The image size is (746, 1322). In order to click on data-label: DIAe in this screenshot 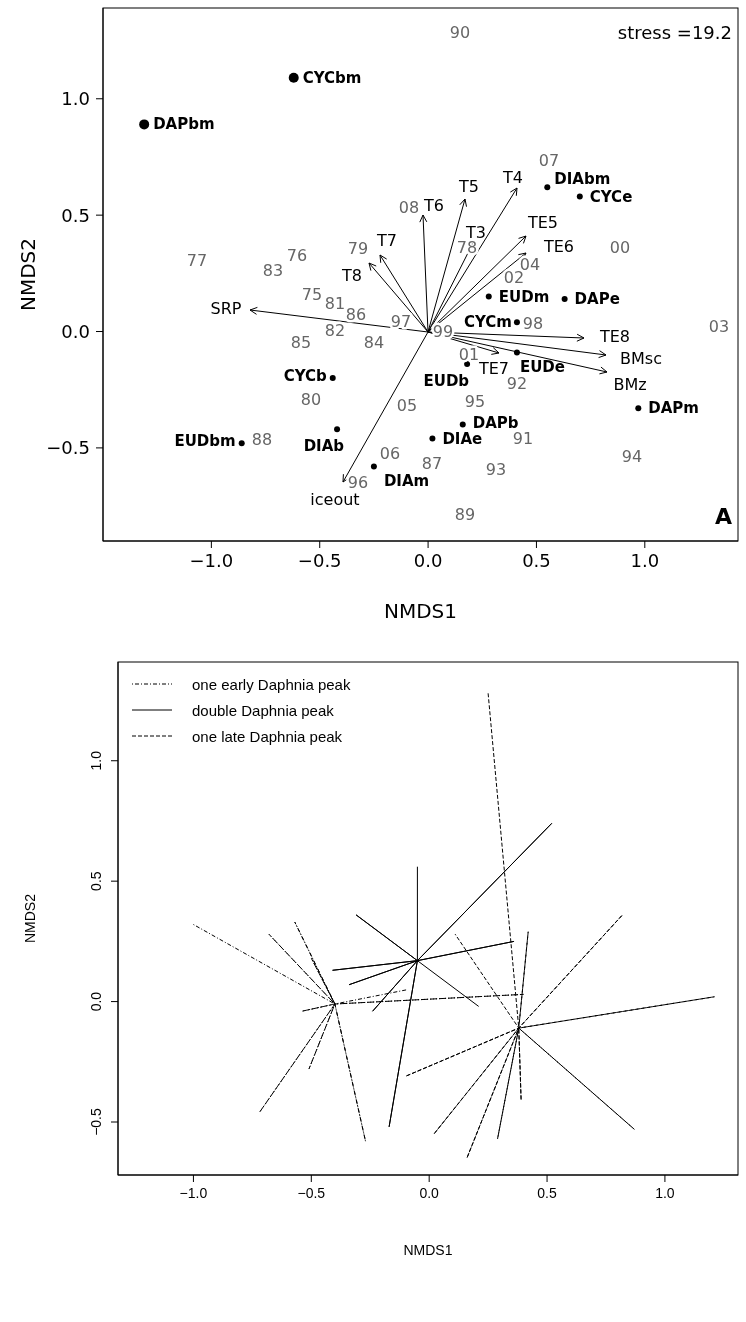, I will do `click(462, 438)`.